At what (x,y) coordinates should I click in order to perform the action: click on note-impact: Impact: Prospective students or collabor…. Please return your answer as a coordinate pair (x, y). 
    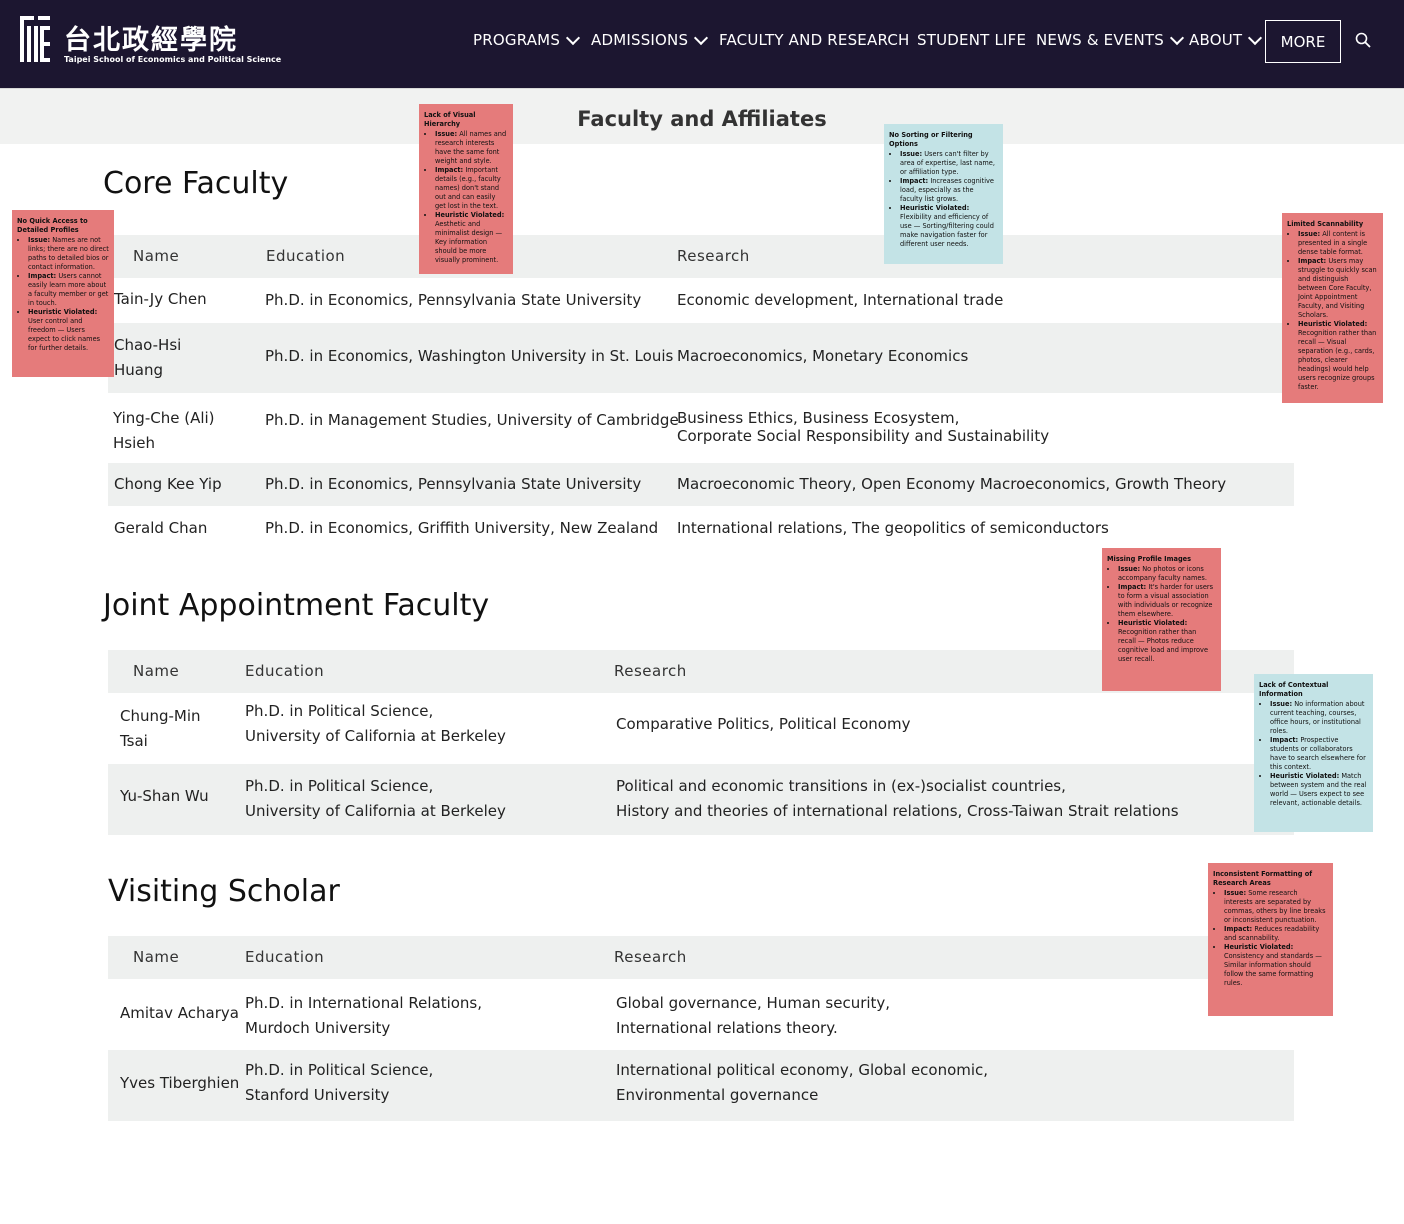
    Looking at the image, I should click on (1319, 754).